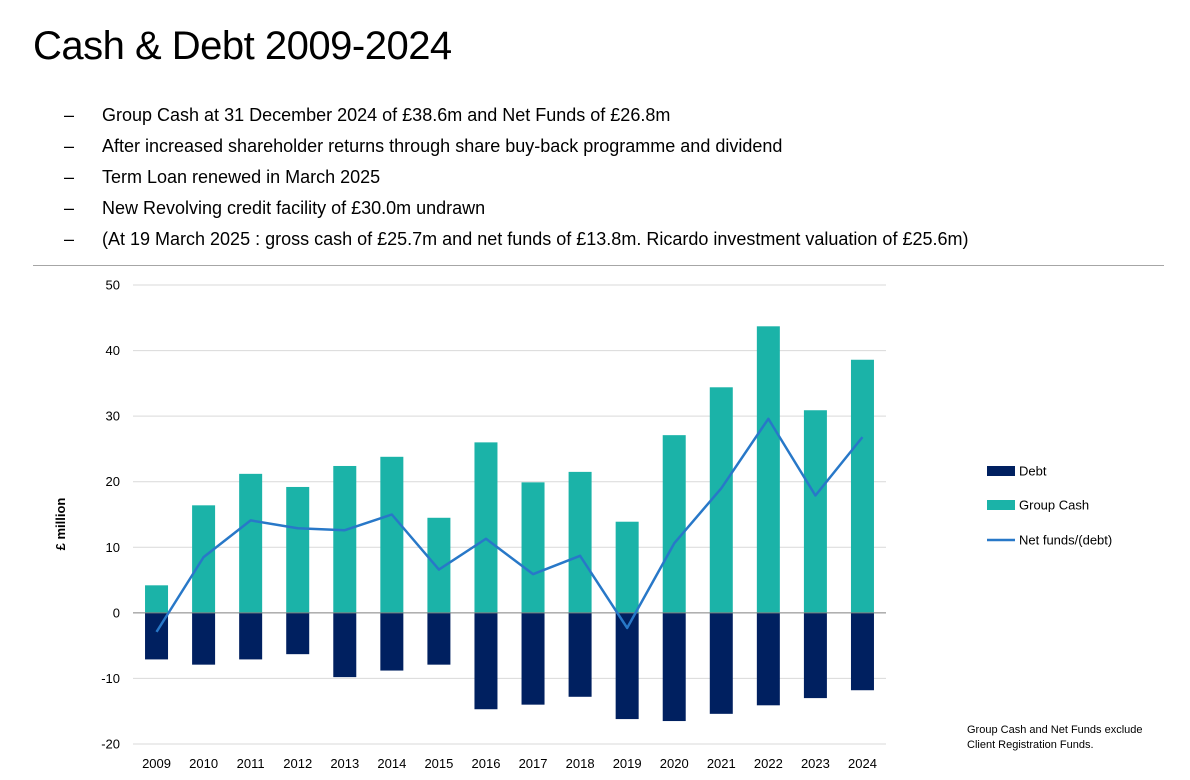 The height and width of the screenshot is (780, 1190). I want to click on footnote-line: Client Registration Funds., so click(1030, 745).